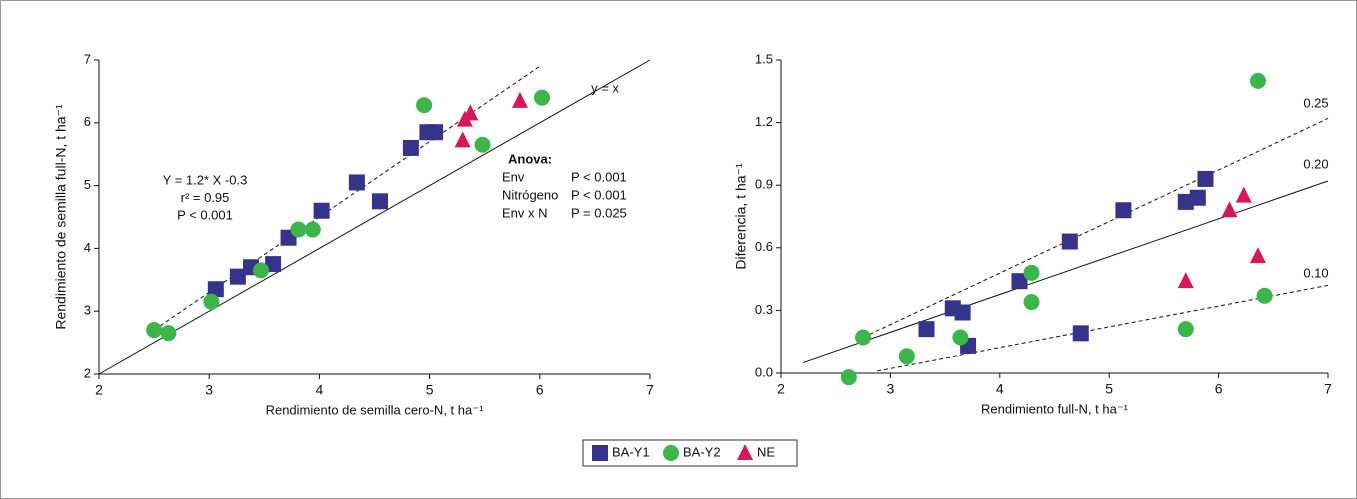 This screenshot has height=499, width=1357. I want to click on x-axis-label: Rendimiento full-N, t ha⁻¹, so click(1055, 408).